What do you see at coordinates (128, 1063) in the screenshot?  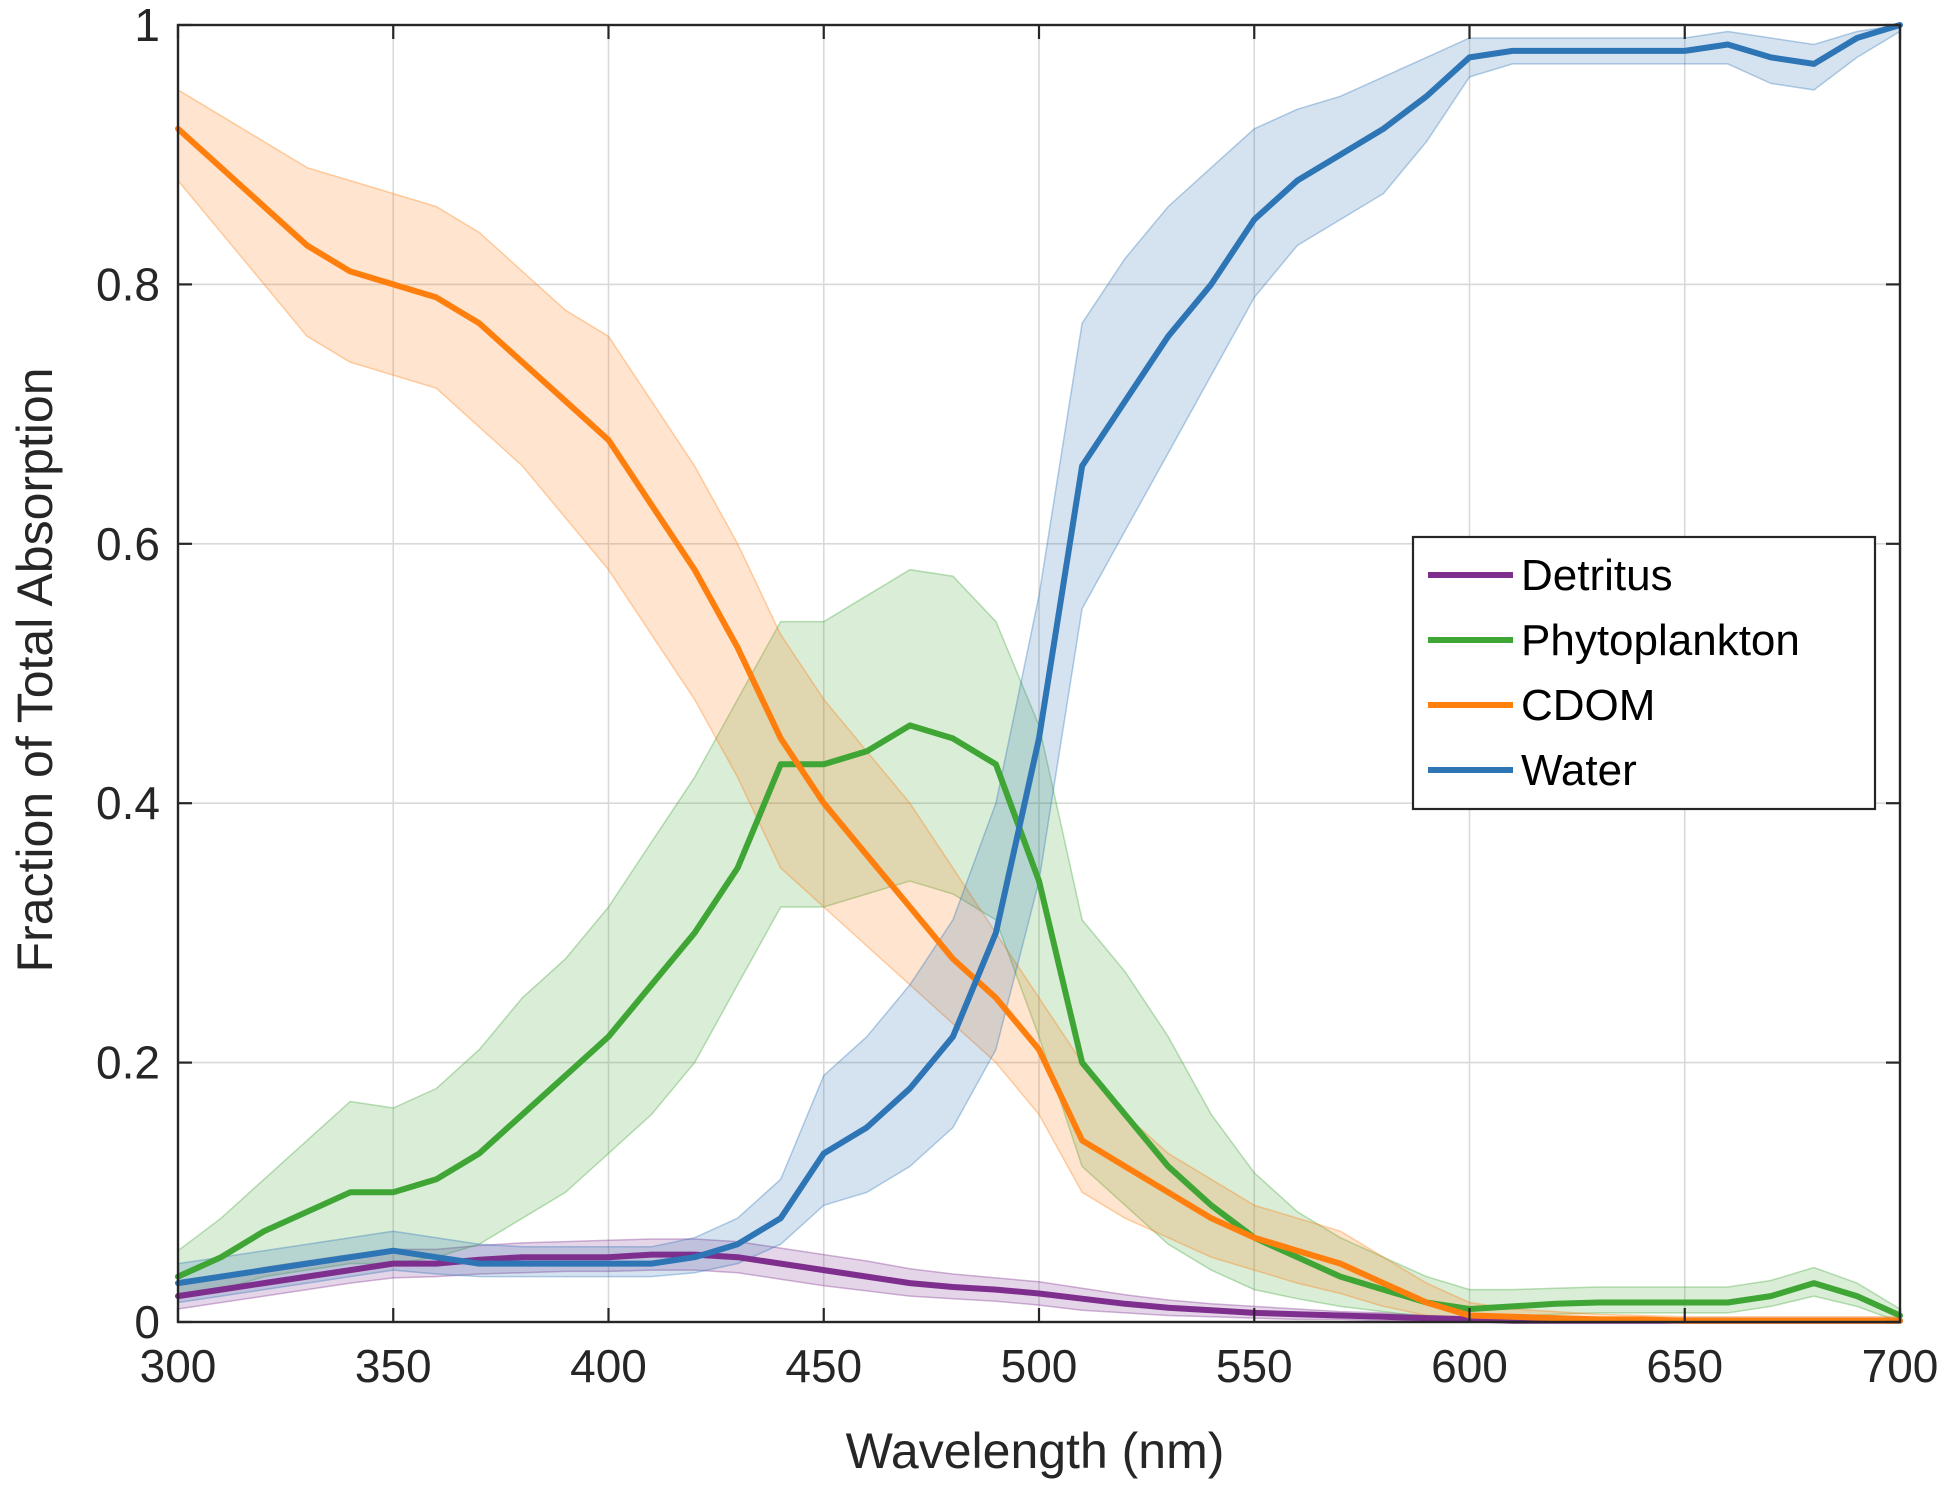 I see `y-tick-label: 0.2` at bounding box center [128, 1063].